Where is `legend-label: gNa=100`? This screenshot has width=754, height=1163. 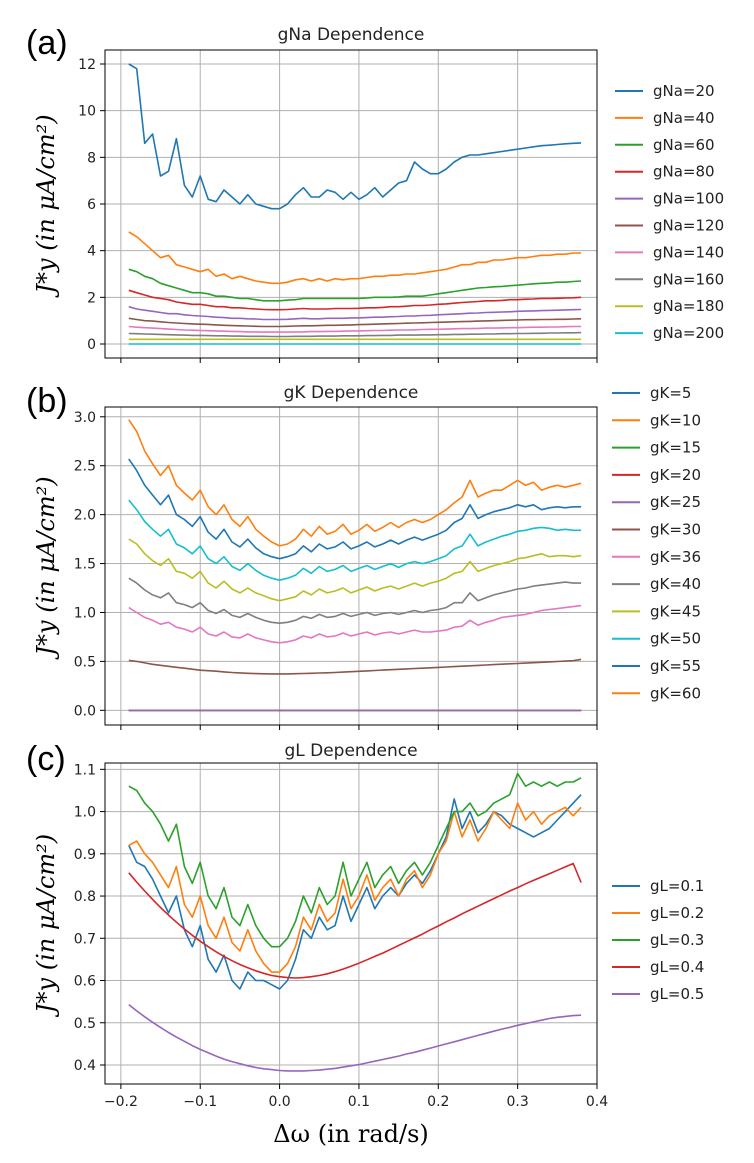 legend-label: gNa=100 is located at coordinates (688, 199).